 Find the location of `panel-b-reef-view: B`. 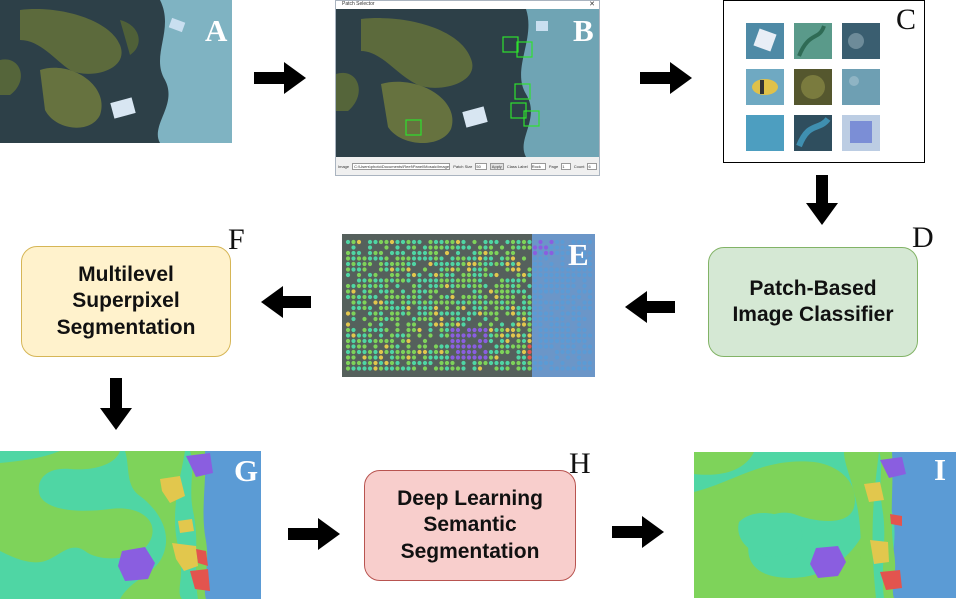

panel-b-reef-view: B is located at coordinates (467, 83).